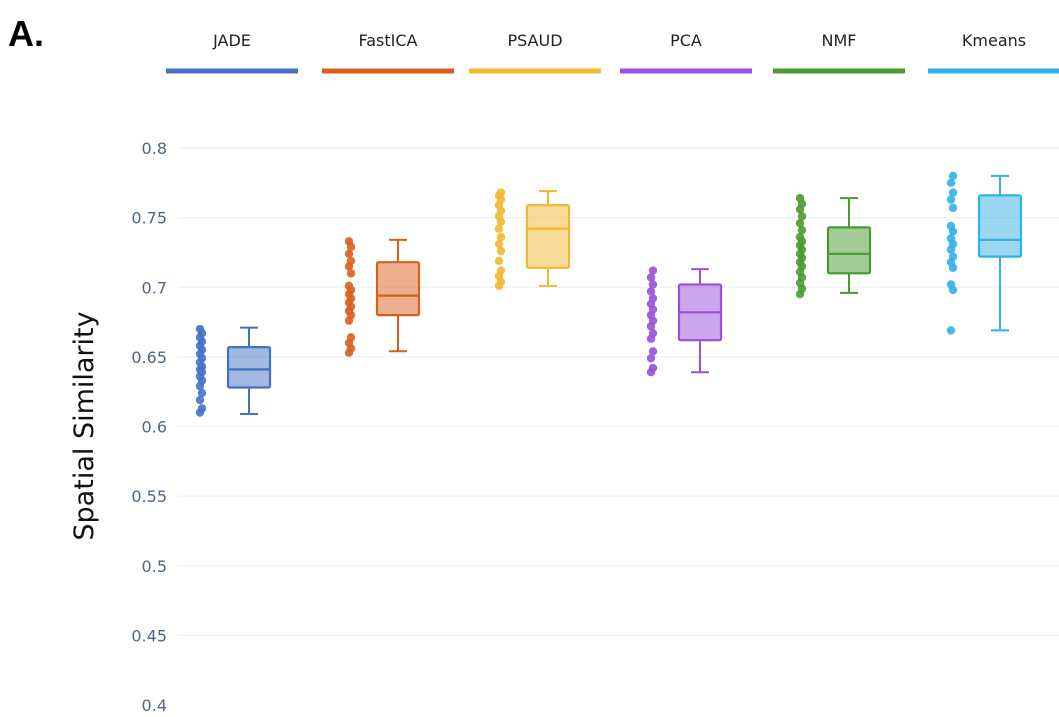 The height and width of the screenshot is (717, 1059). I want to click on box-fastica, so click(382, 297).